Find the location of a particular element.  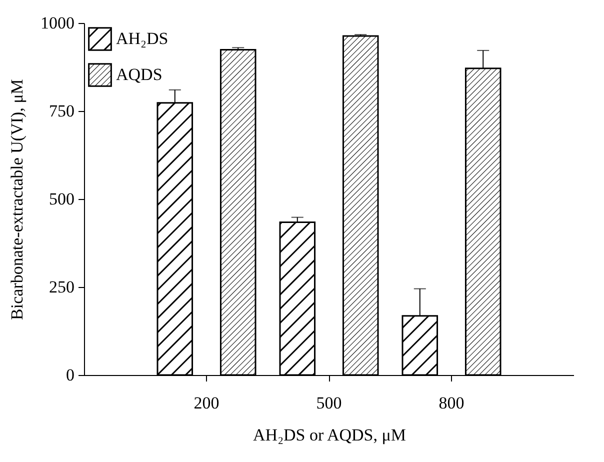

y-tick-label: 500 is located at coordinates (61, 199).